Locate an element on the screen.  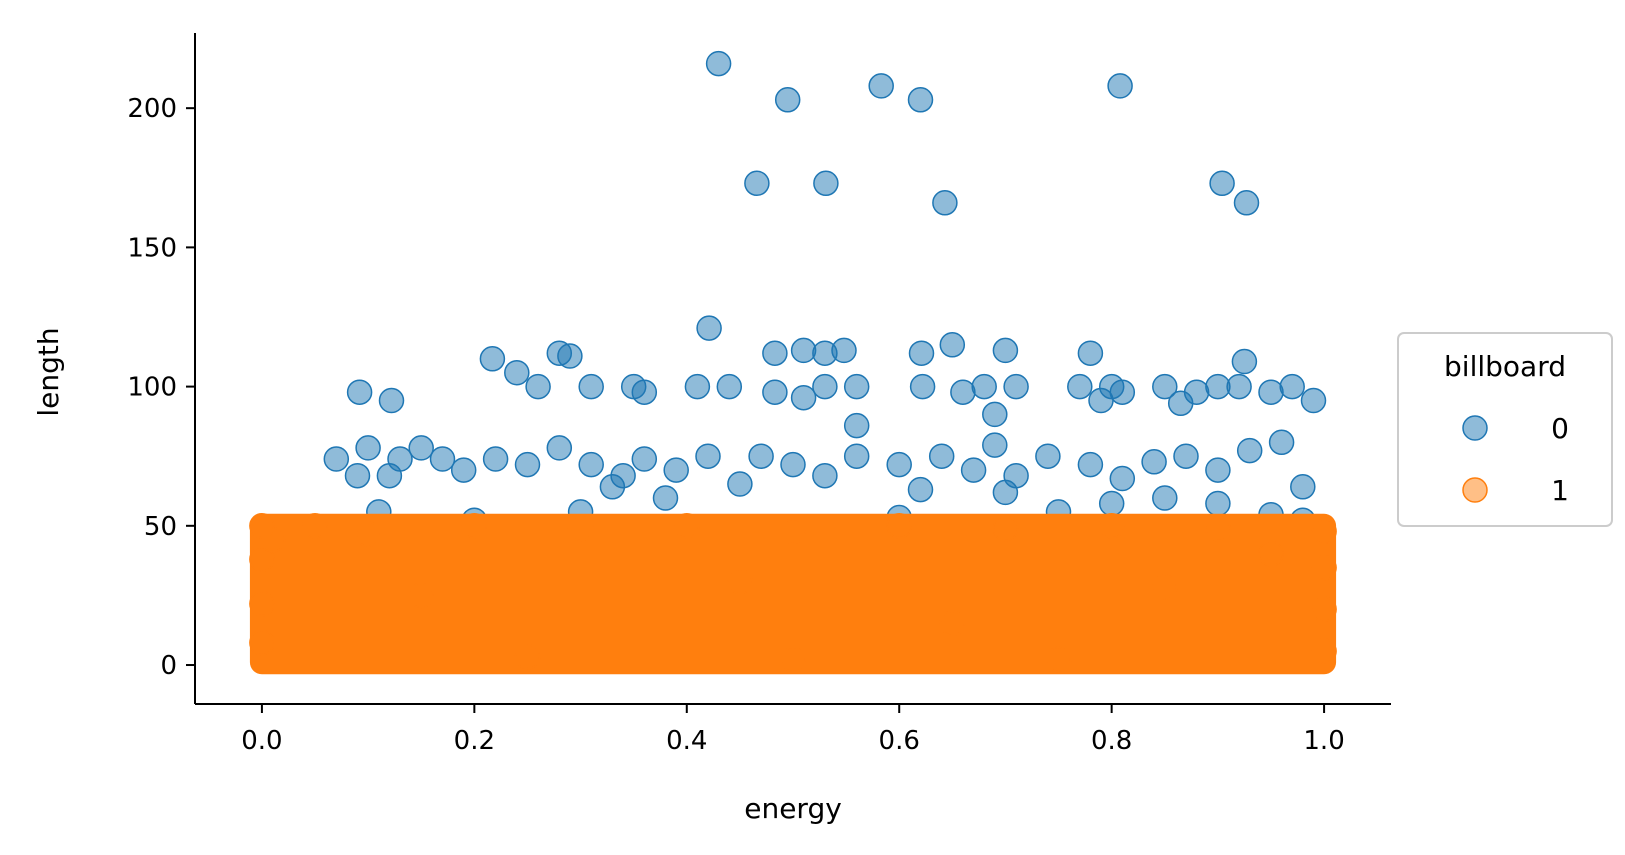
x-tick-label: 0.2 is located at coordinates (474, 741).